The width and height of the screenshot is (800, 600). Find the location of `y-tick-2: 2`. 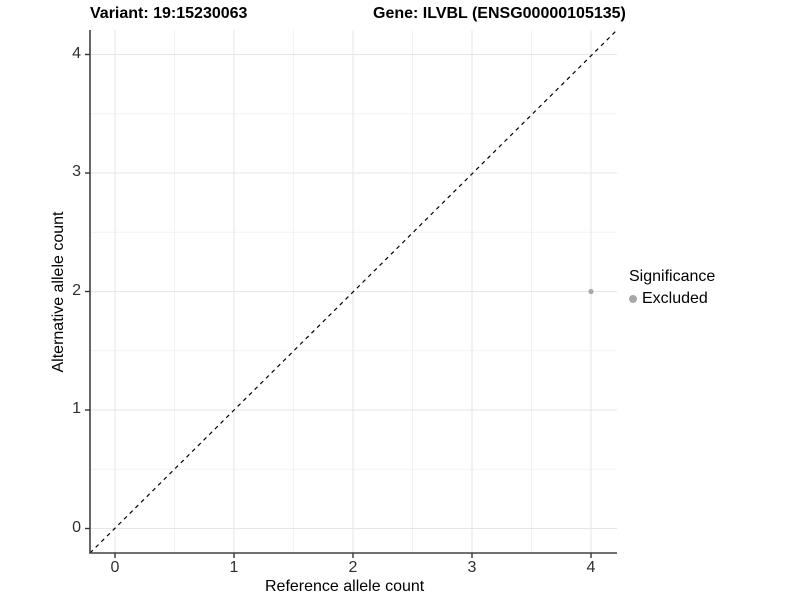

y-tick-2: 2 is located at coordinates (76, 290).